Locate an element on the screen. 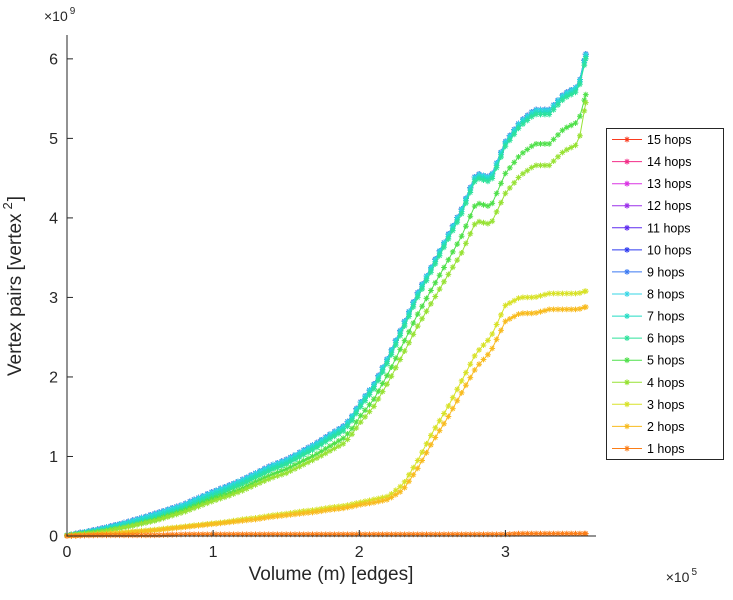 This screenshot has width=733, height=600. legend-entry-11-hops: 11 hops is located at coordinates (651, 228).